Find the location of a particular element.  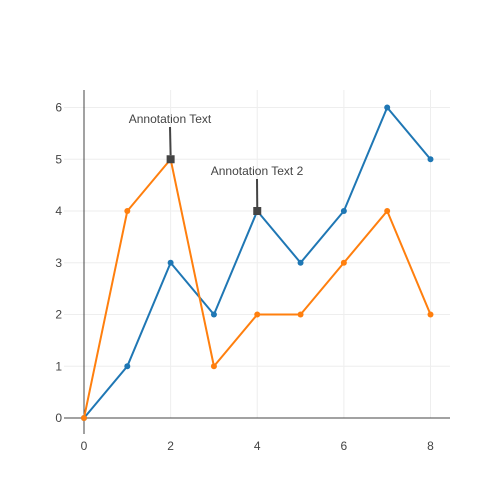

annotations: Annotation Text Annotation Text 2 is located at coordinates (216, 163).